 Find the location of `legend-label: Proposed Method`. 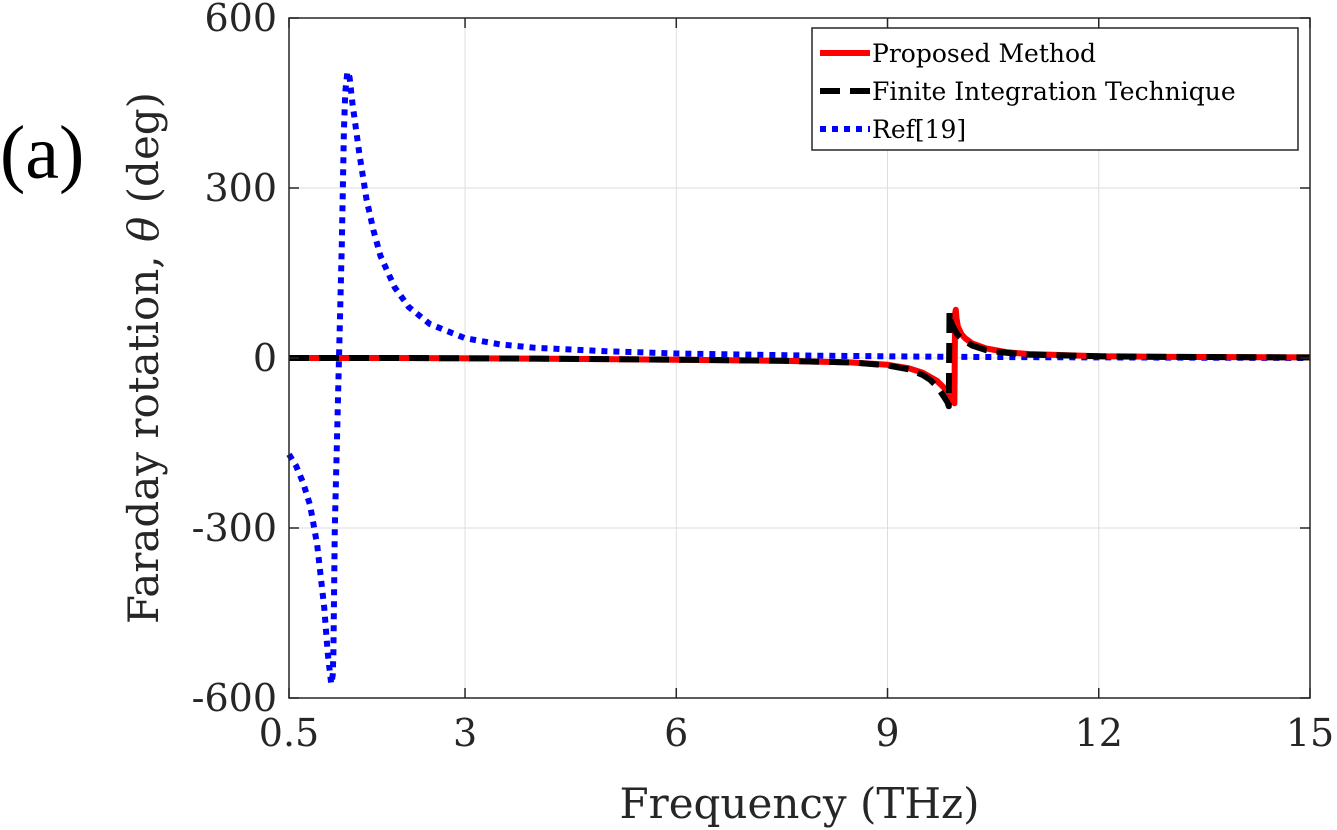

legend-label: Proposed Method is located at coordinates (984, 53).